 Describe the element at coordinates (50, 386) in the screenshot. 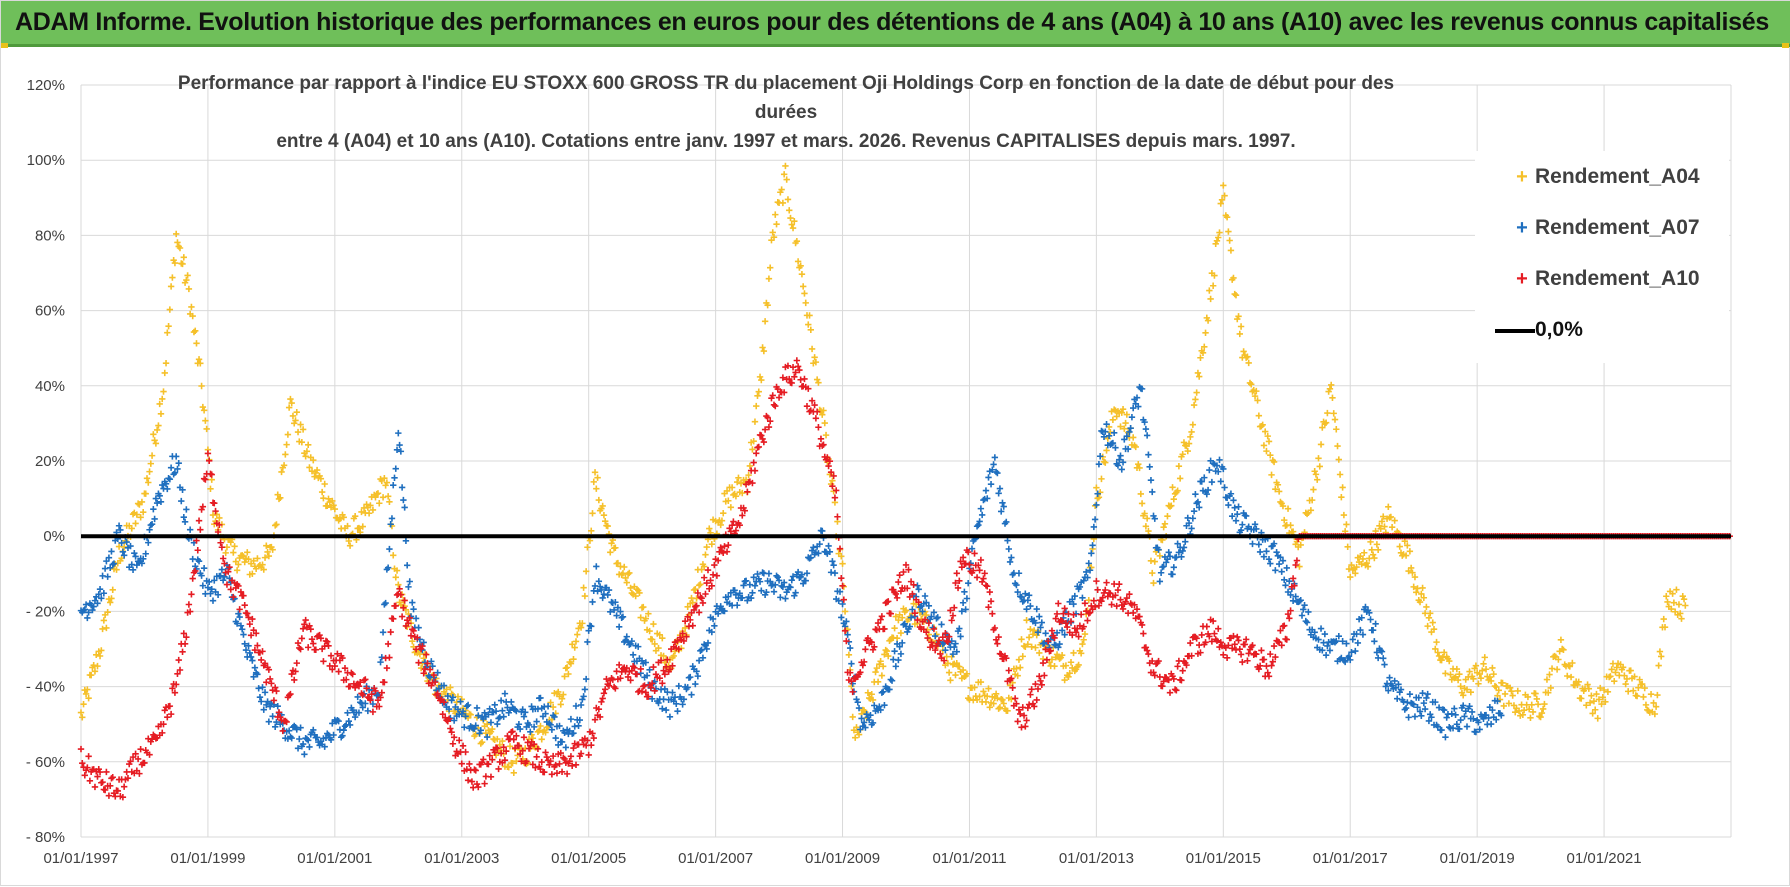

I see `y-tick-label: 40%` at that location.